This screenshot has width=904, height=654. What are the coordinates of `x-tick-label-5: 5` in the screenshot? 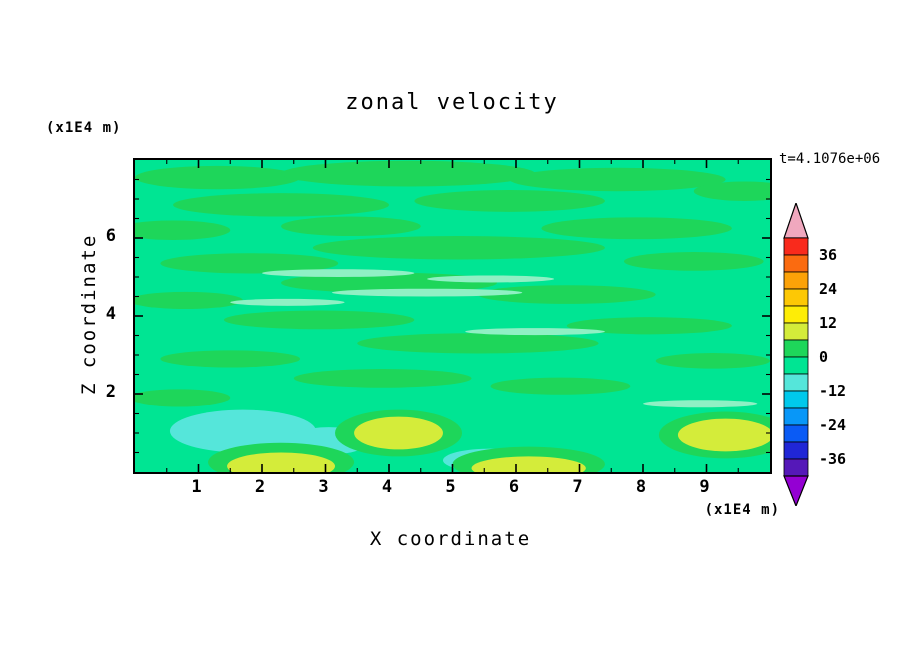 It's located at (450, 487).